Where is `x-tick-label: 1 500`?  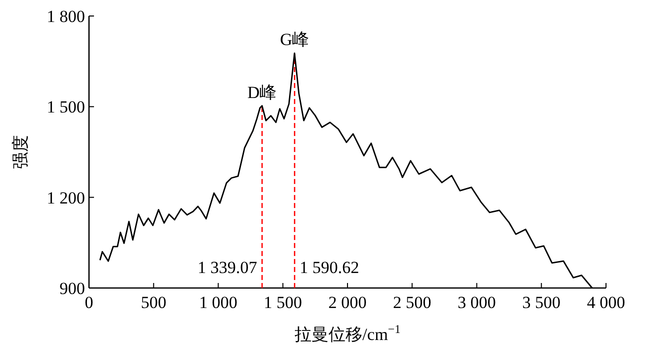 x-tick-label: 1 500 is located at coordinates (283, 302).